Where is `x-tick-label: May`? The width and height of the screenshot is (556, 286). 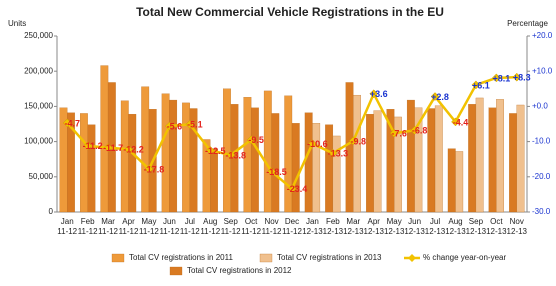
x-tick-label: May is located at coordinates (394, 221).